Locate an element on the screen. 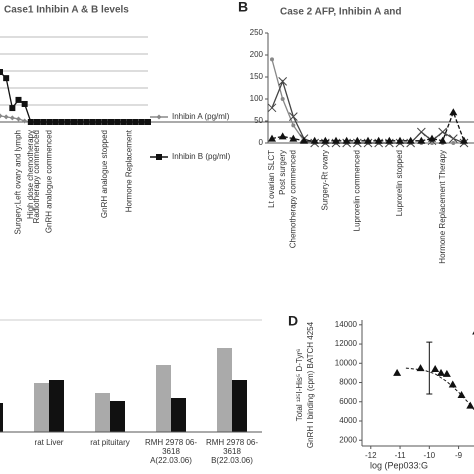  panel-label: B is located at coordinates (243, 7).